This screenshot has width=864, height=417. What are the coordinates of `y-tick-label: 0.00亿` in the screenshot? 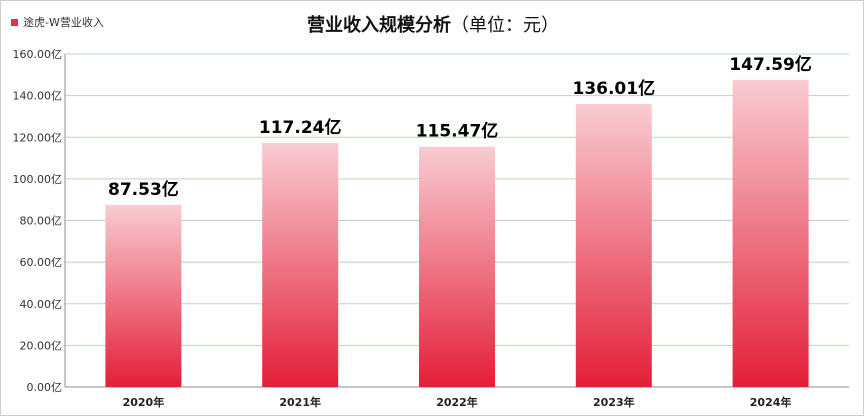 It's located at (45, 387).